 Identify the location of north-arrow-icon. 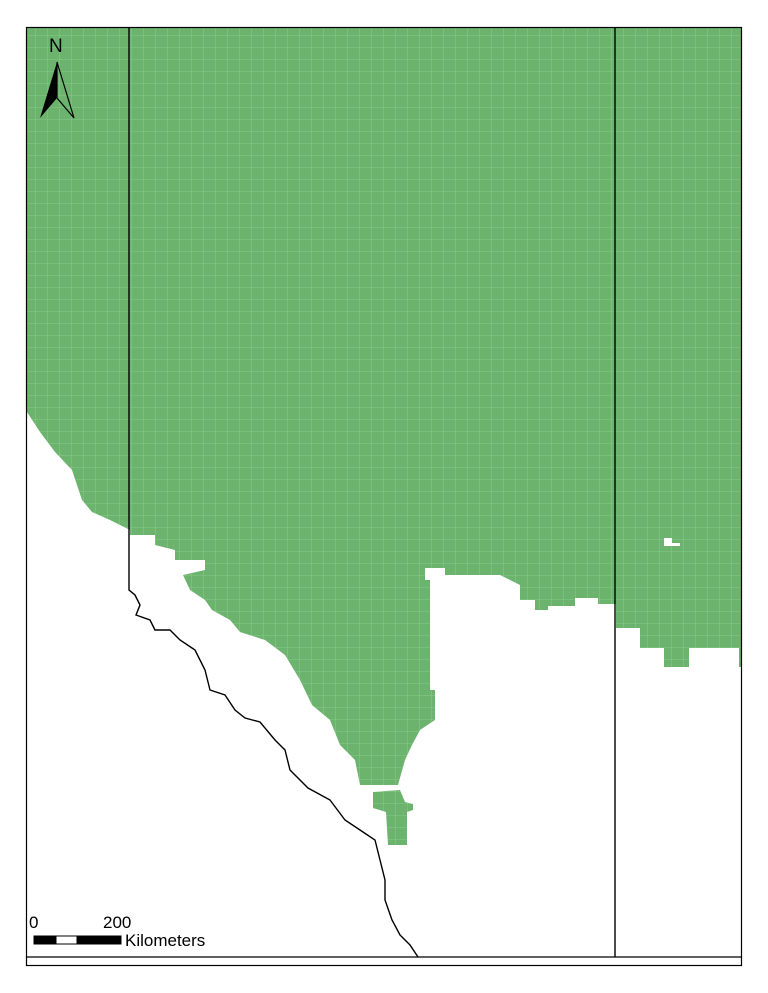
(57, 90).